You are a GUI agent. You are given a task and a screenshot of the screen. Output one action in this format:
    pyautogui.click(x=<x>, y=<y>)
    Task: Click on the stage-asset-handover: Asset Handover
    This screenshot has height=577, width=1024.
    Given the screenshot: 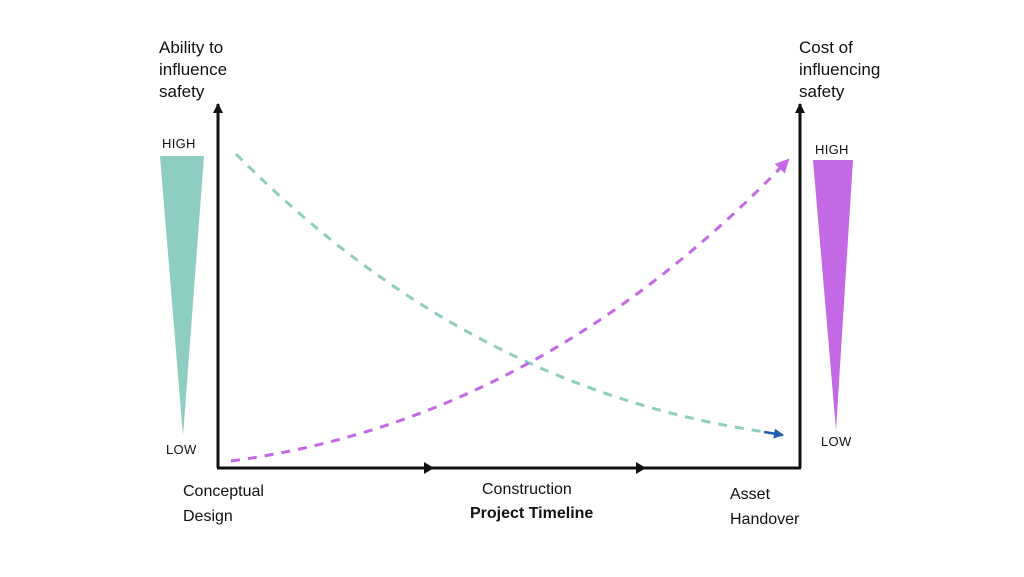 What is the action you would take?
    pyautogui.click(x=765, y=507)
    